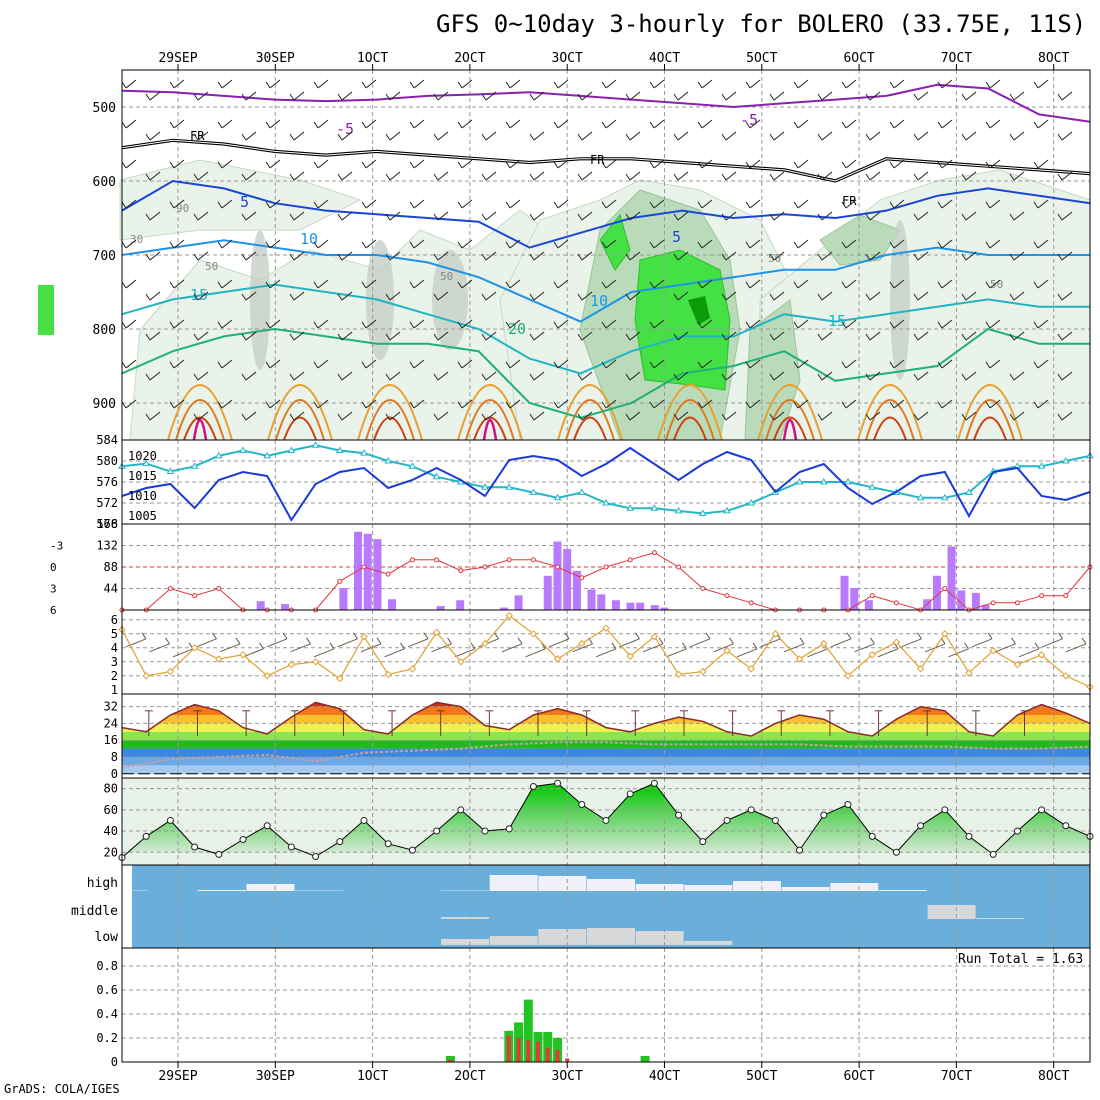 This screenshot has height=1100, width=1100. Describe the element at coordinates (46, 310) in the screenshot. I see `rh-legend-swatch` at that location.